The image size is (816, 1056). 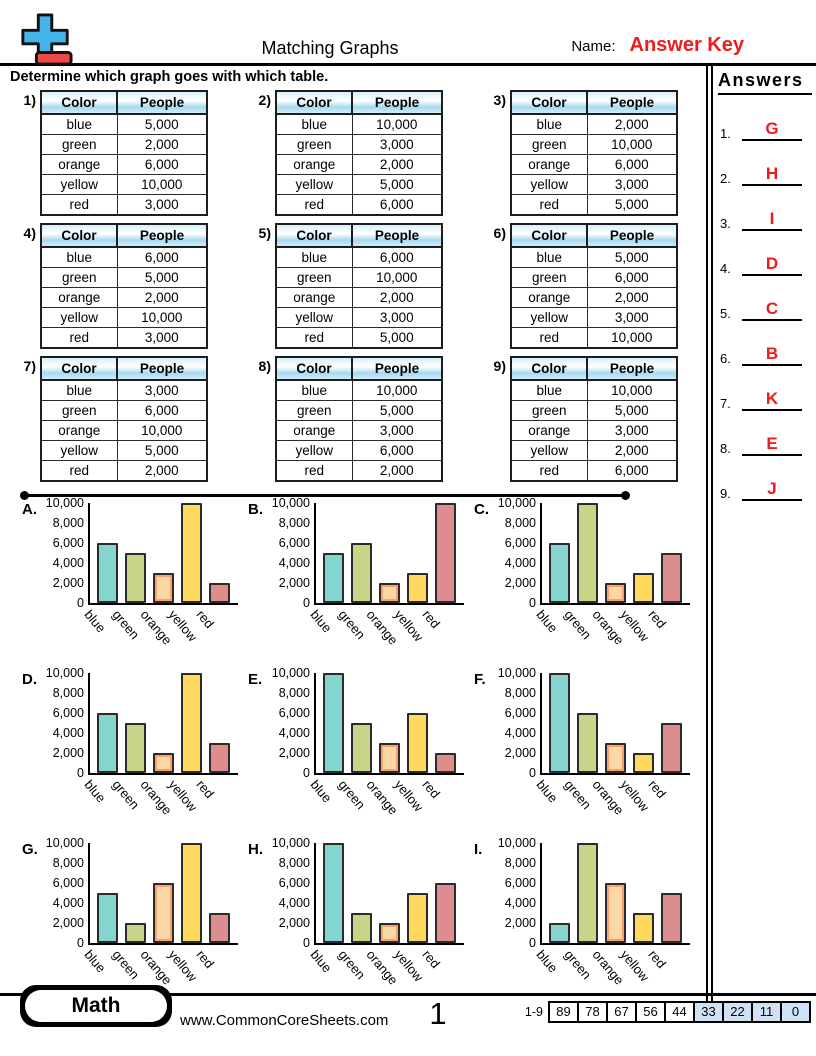 I want to click on answer-letter: E, so click(x=772, y=443).